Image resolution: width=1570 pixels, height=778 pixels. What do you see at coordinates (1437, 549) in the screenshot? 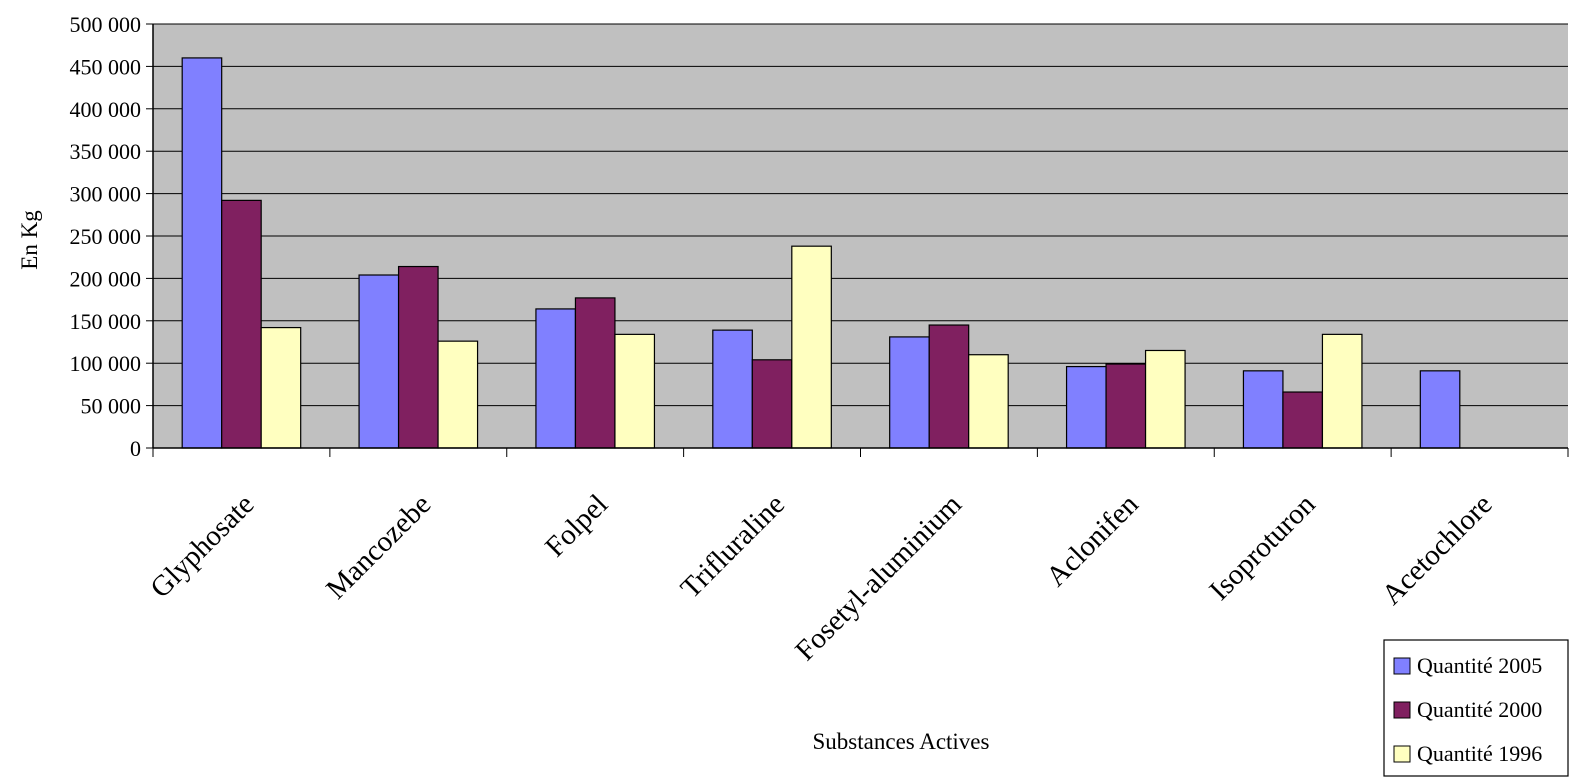
I see `x-category-label: Acetochlore` at bounding box center [1437, 549].